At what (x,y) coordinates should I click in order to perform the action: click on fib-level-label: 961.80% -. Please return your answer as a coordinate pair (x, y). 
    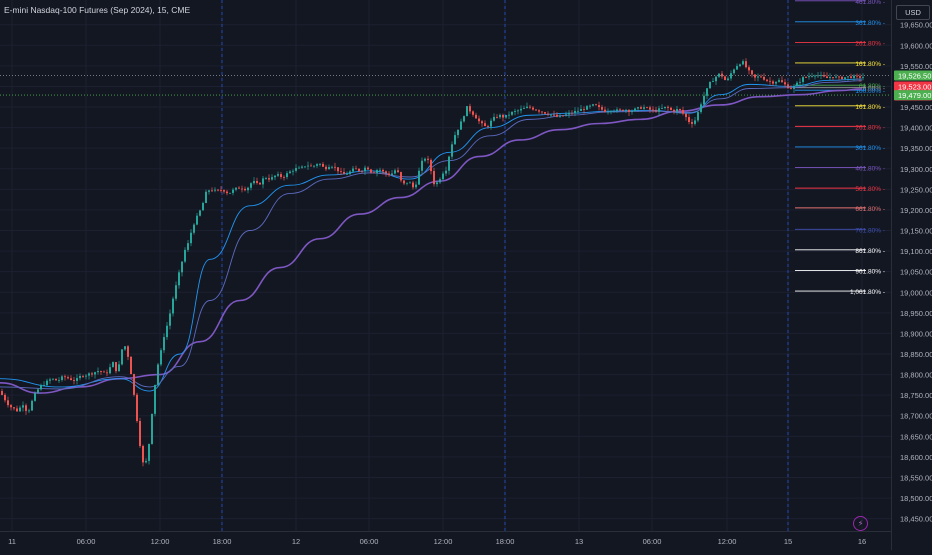
    Looking at the image, I should click on (870, 271).